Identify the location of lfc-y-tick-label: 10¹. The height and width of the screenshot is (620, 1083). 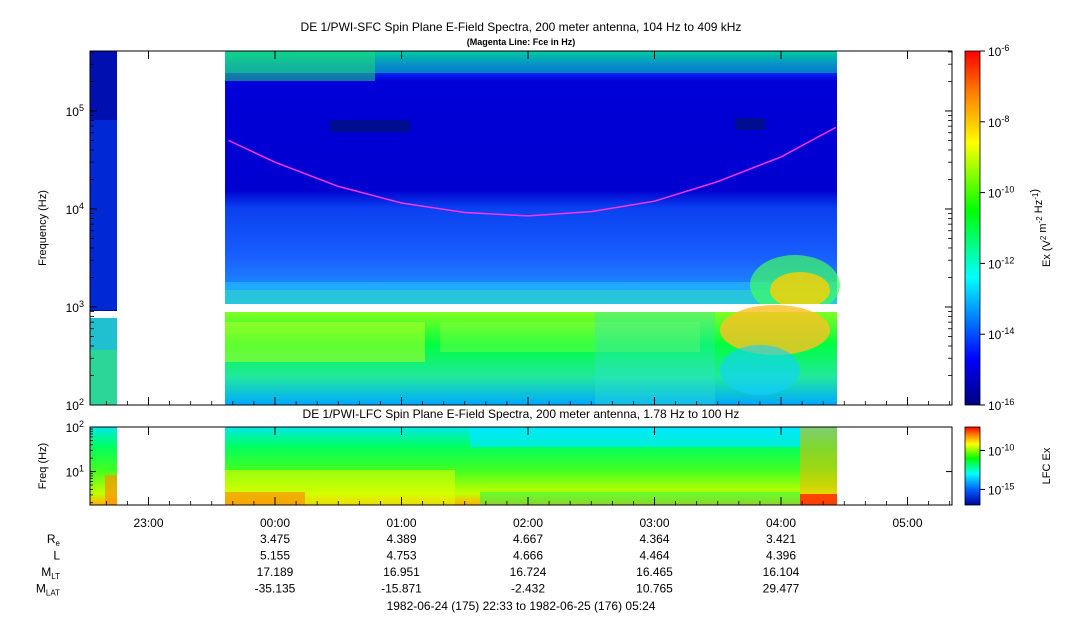
(75, 472).